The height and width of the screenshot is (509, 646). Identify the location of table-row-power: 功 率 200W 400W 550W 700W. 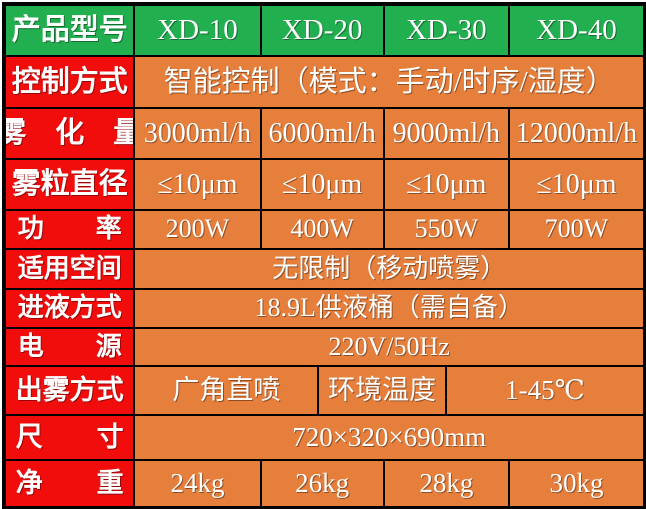
(324, 228).